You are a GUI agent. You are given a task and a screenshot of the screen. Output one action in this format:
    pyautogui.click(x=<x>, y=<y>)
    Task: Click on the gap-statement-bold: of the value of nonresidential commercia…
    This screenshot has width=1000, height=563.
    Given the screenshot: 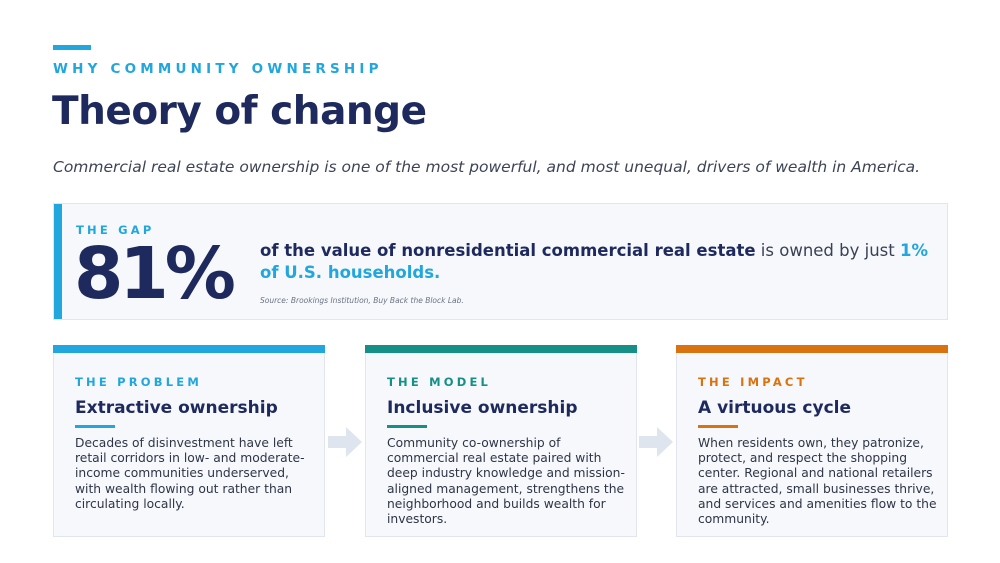 What is the action you would take?
    pyautogui.click(x=508, y=250)
    